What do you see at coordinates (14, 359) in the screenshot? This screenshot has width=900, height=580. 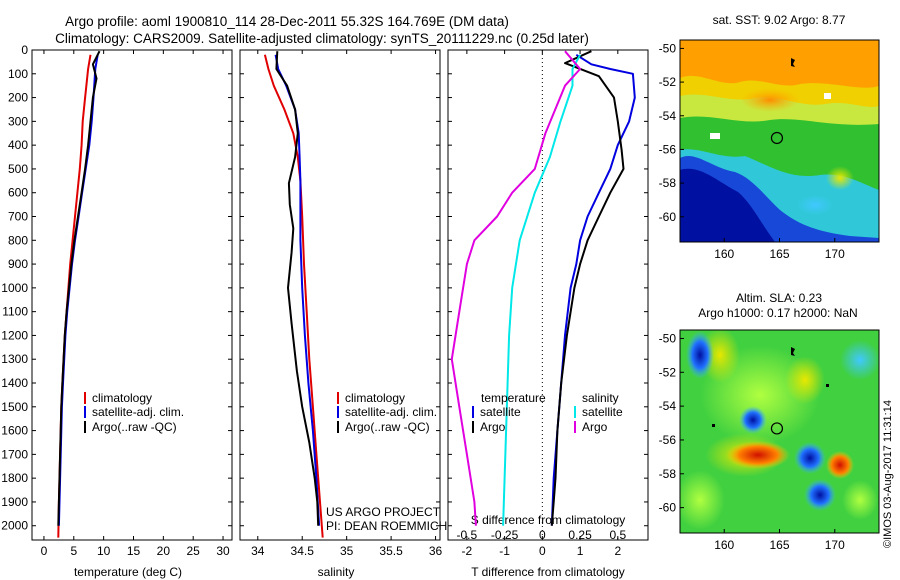 I see `depth-tick-label: 1300` at bounding box center [14, 359].